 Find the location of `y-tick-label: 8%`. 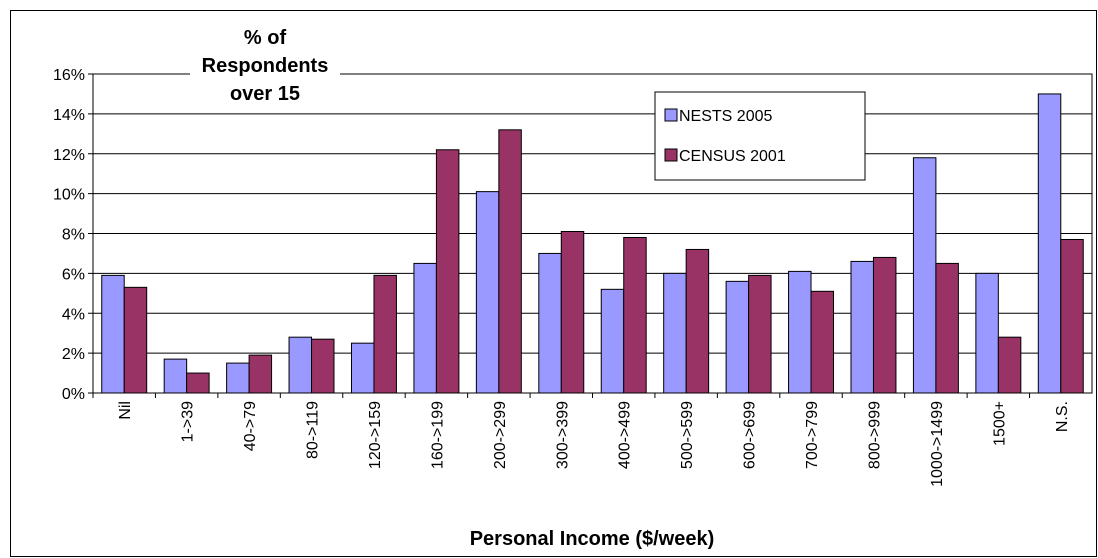

y-tick-label: 8% is located at coordinates (73, 235).